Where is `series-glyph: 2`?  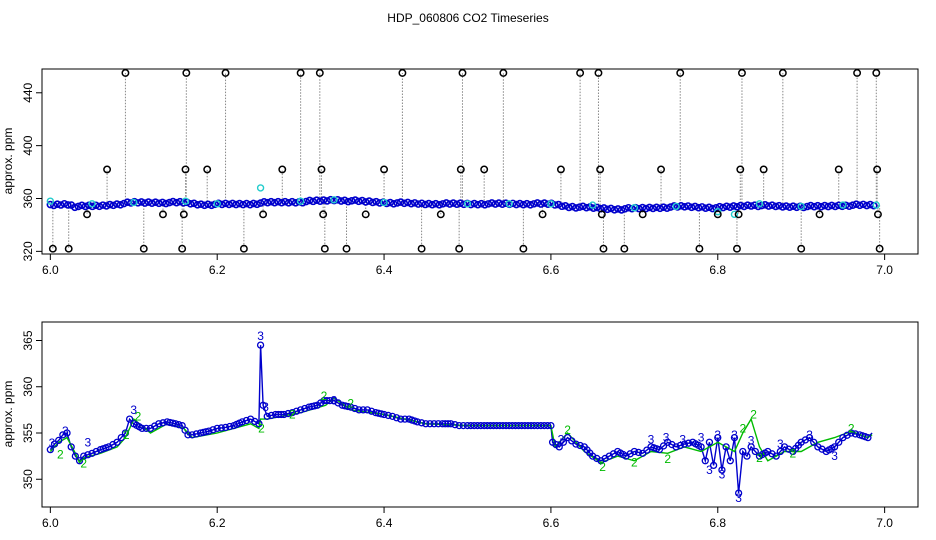
series-glyph: 2 is located at coordinates (83, 464).